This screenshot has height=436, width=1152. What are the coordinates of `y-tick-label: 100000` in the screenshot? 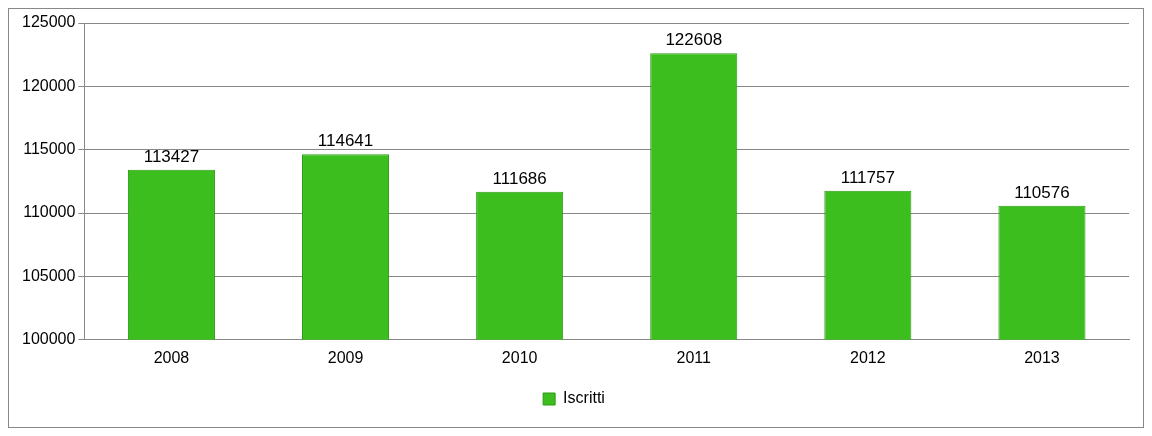 It's located at (49, 339).